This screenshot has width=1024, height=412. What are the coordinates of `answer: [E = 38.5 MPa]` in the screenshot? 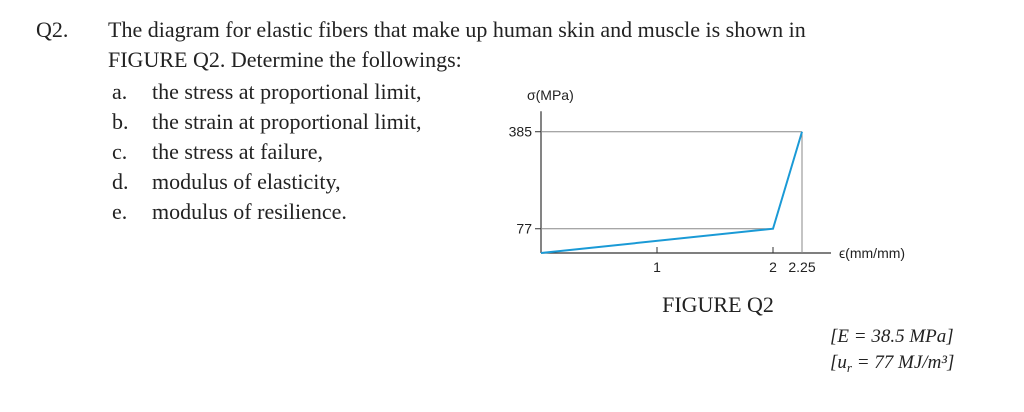 It's located at (892, 336).